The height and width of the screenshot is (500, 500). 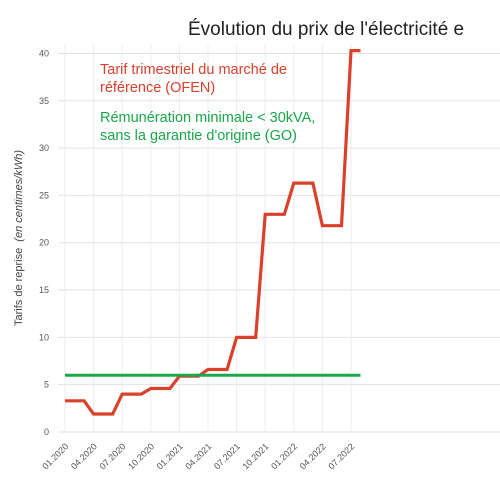 What do you see at coordinates (170, 456) in the screenshot?
I see `x-tick-label: 01.2021` at bounding box center [170, 456].